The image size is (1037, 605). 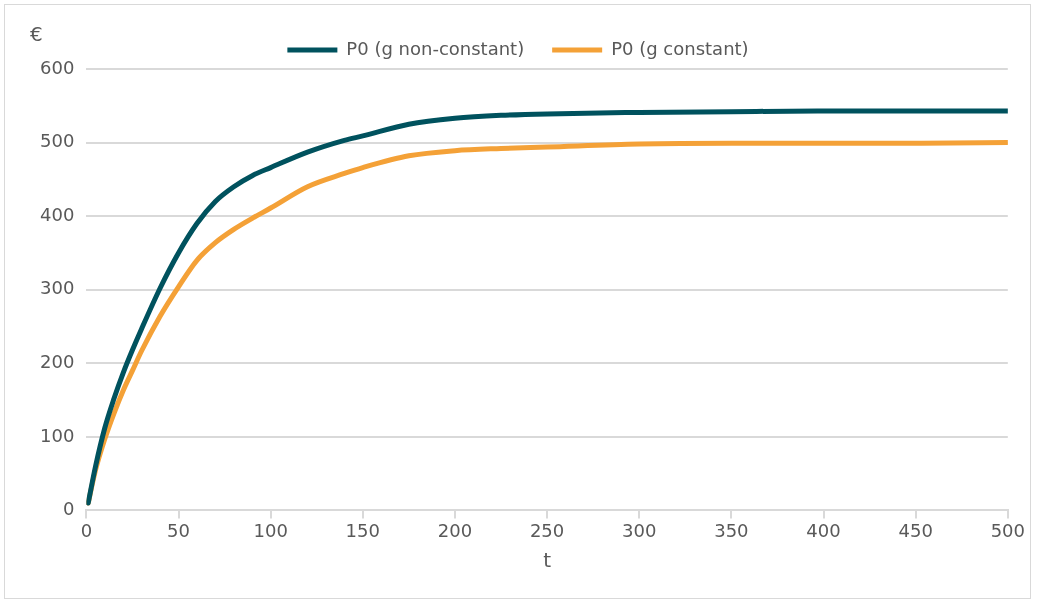 What do you see at coordinates (823, 530) in the screenshot?
I see `x-tick-label: 400` at bounding box center [823, 530].